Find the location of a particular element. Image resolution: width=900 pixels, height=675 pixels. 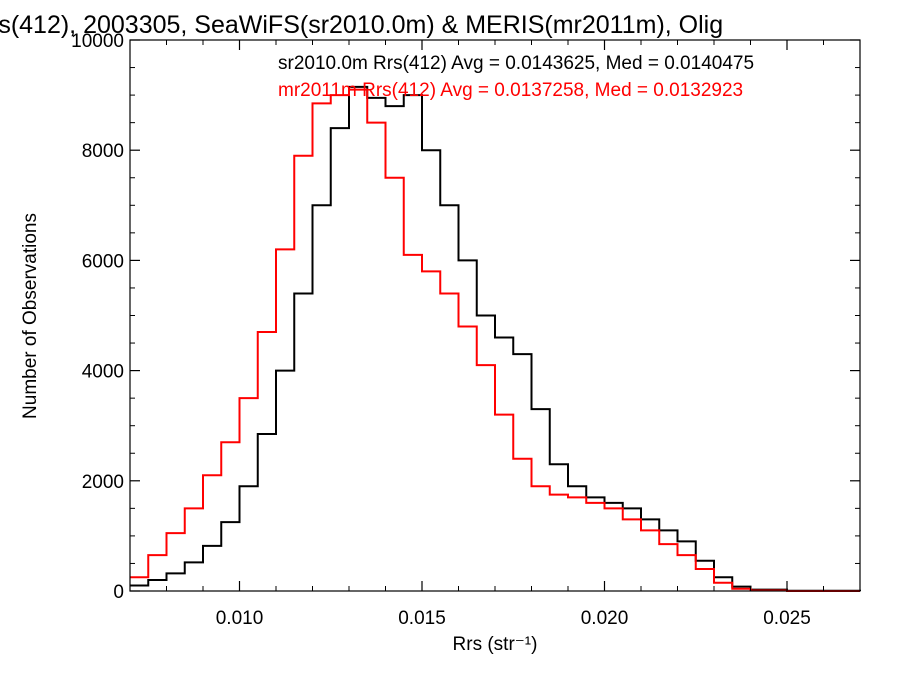

y-tick-label: 0 is located at coordinates (118, 592).